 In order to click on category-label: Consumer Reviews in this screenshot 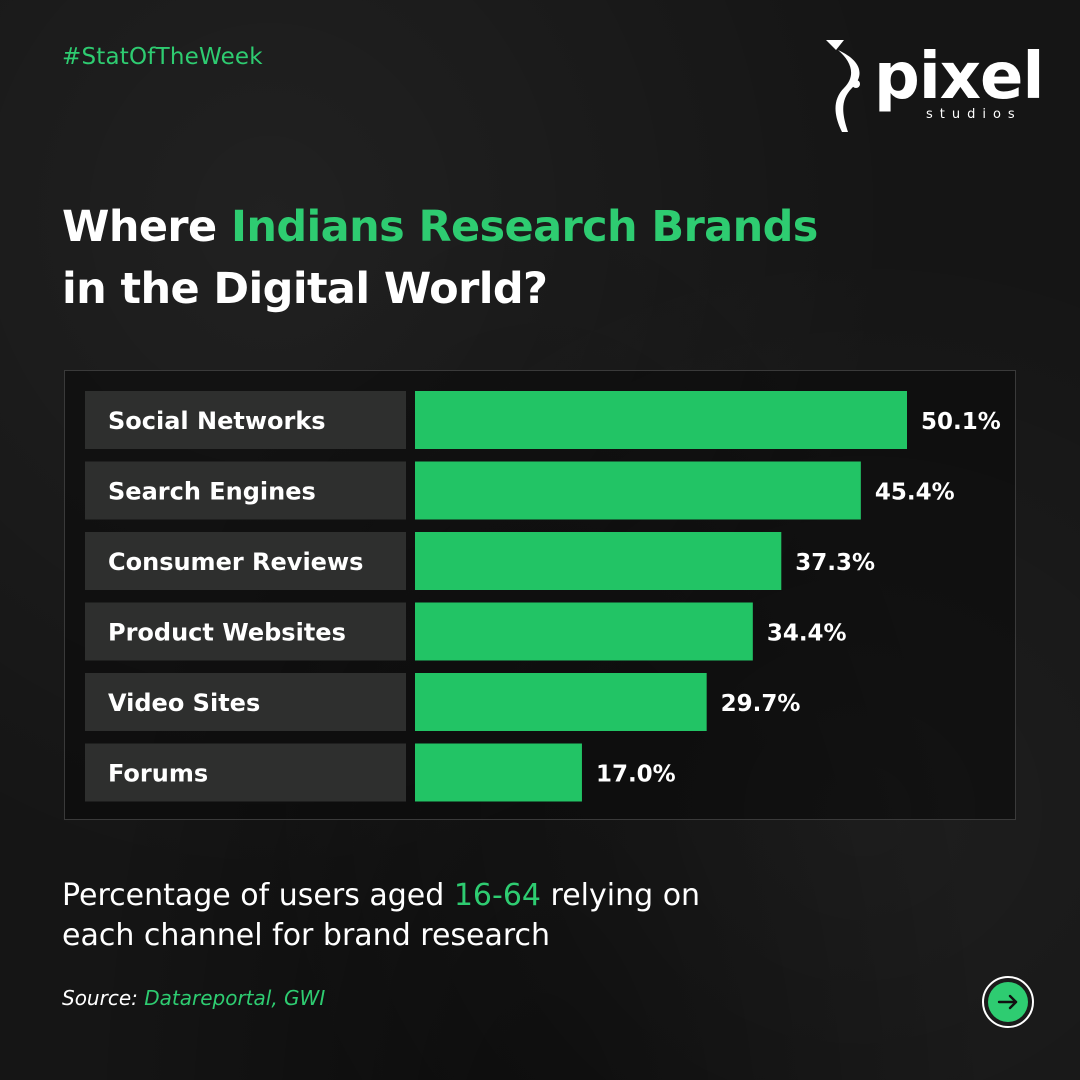, I will do `click(235, 562)`.